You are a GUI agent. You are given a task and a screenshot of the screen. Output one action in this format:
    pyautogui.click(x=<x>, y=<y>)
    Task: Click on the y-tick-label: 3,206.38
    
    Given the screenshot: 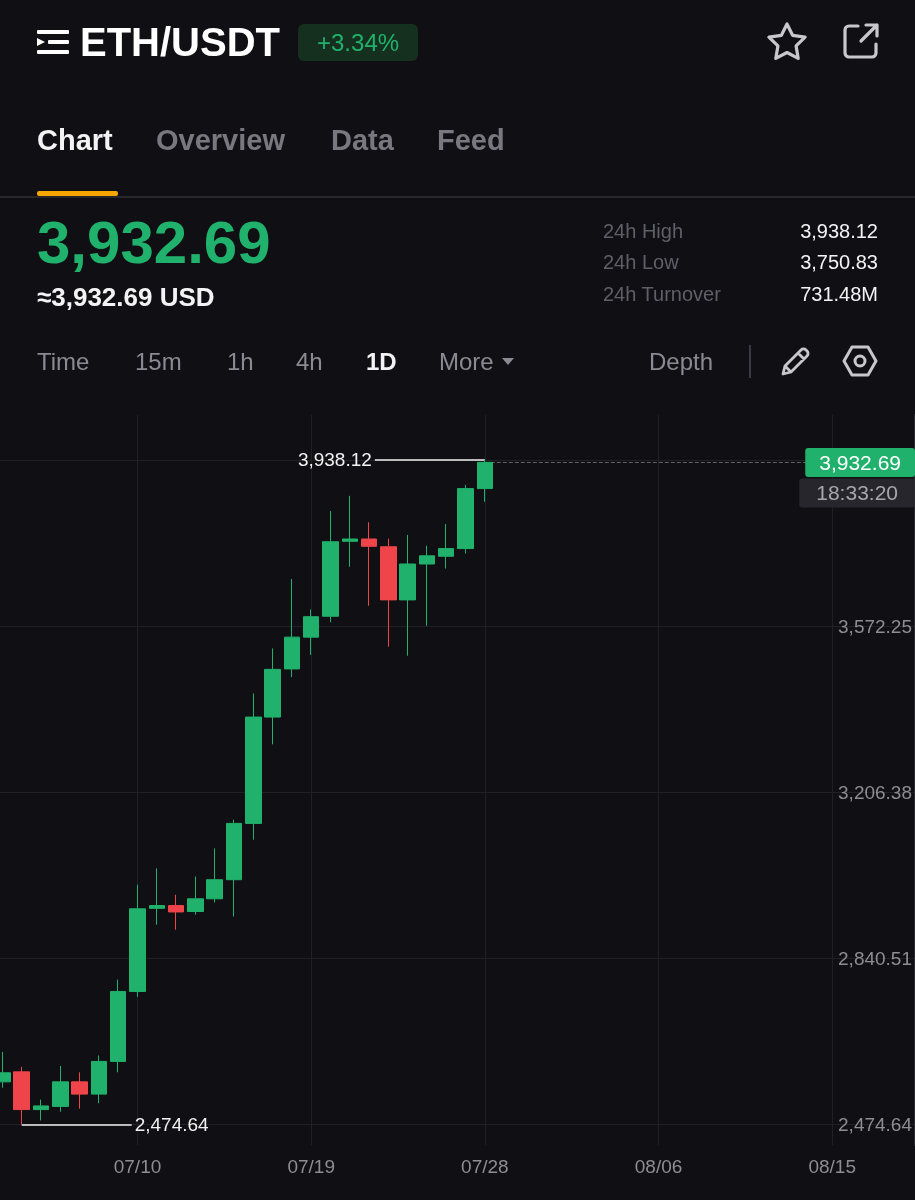 What is the action you would take?
    pyautogui.click(x=875, y=792)
    